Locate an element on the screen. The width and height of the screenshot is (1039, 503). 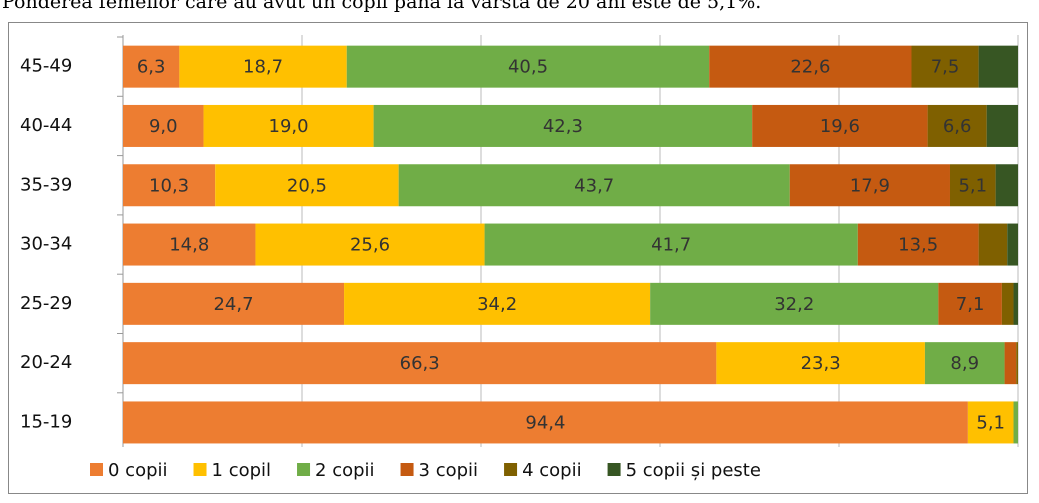
data-label: 40,5 is located at coordinates (528, 67).